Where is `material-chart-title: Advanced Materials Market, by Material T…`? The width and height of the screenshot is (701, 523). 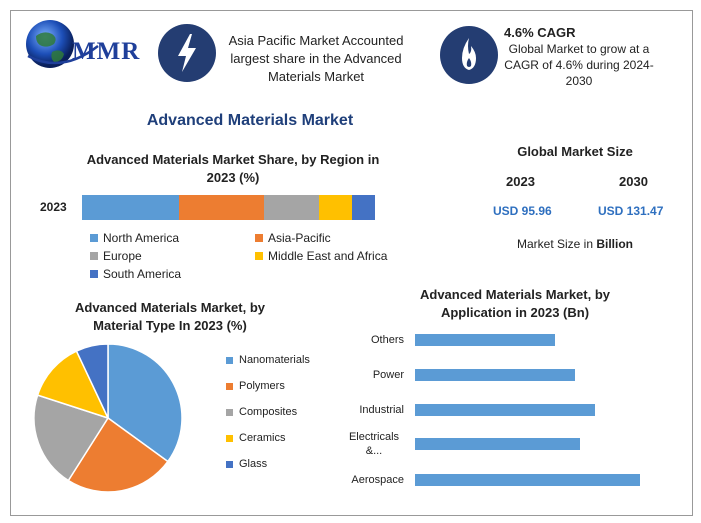 material-chart-title: Advanced Materials Market, by Material T… is located at coordinates (170, 316).